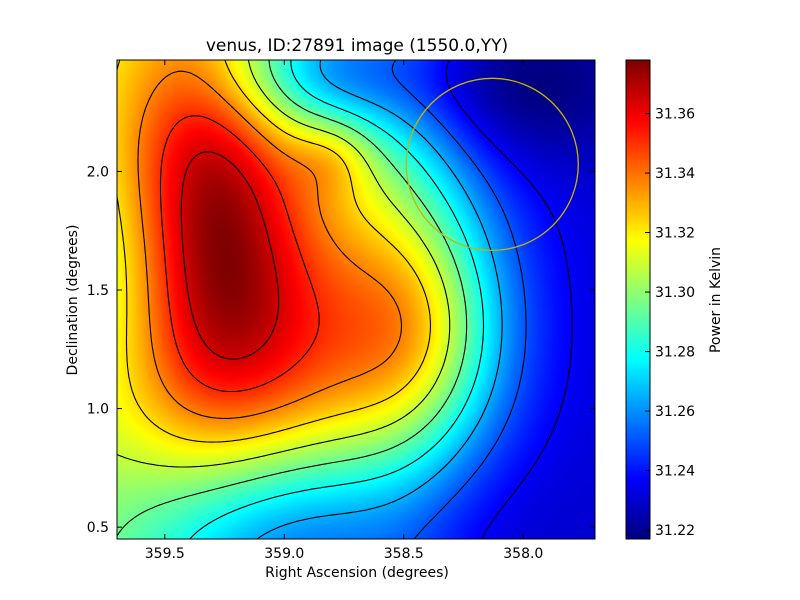  Describe the element at coordinates (675, 234) in the screenshot. I see `colorbar-tick-label: 31.32` at that location.